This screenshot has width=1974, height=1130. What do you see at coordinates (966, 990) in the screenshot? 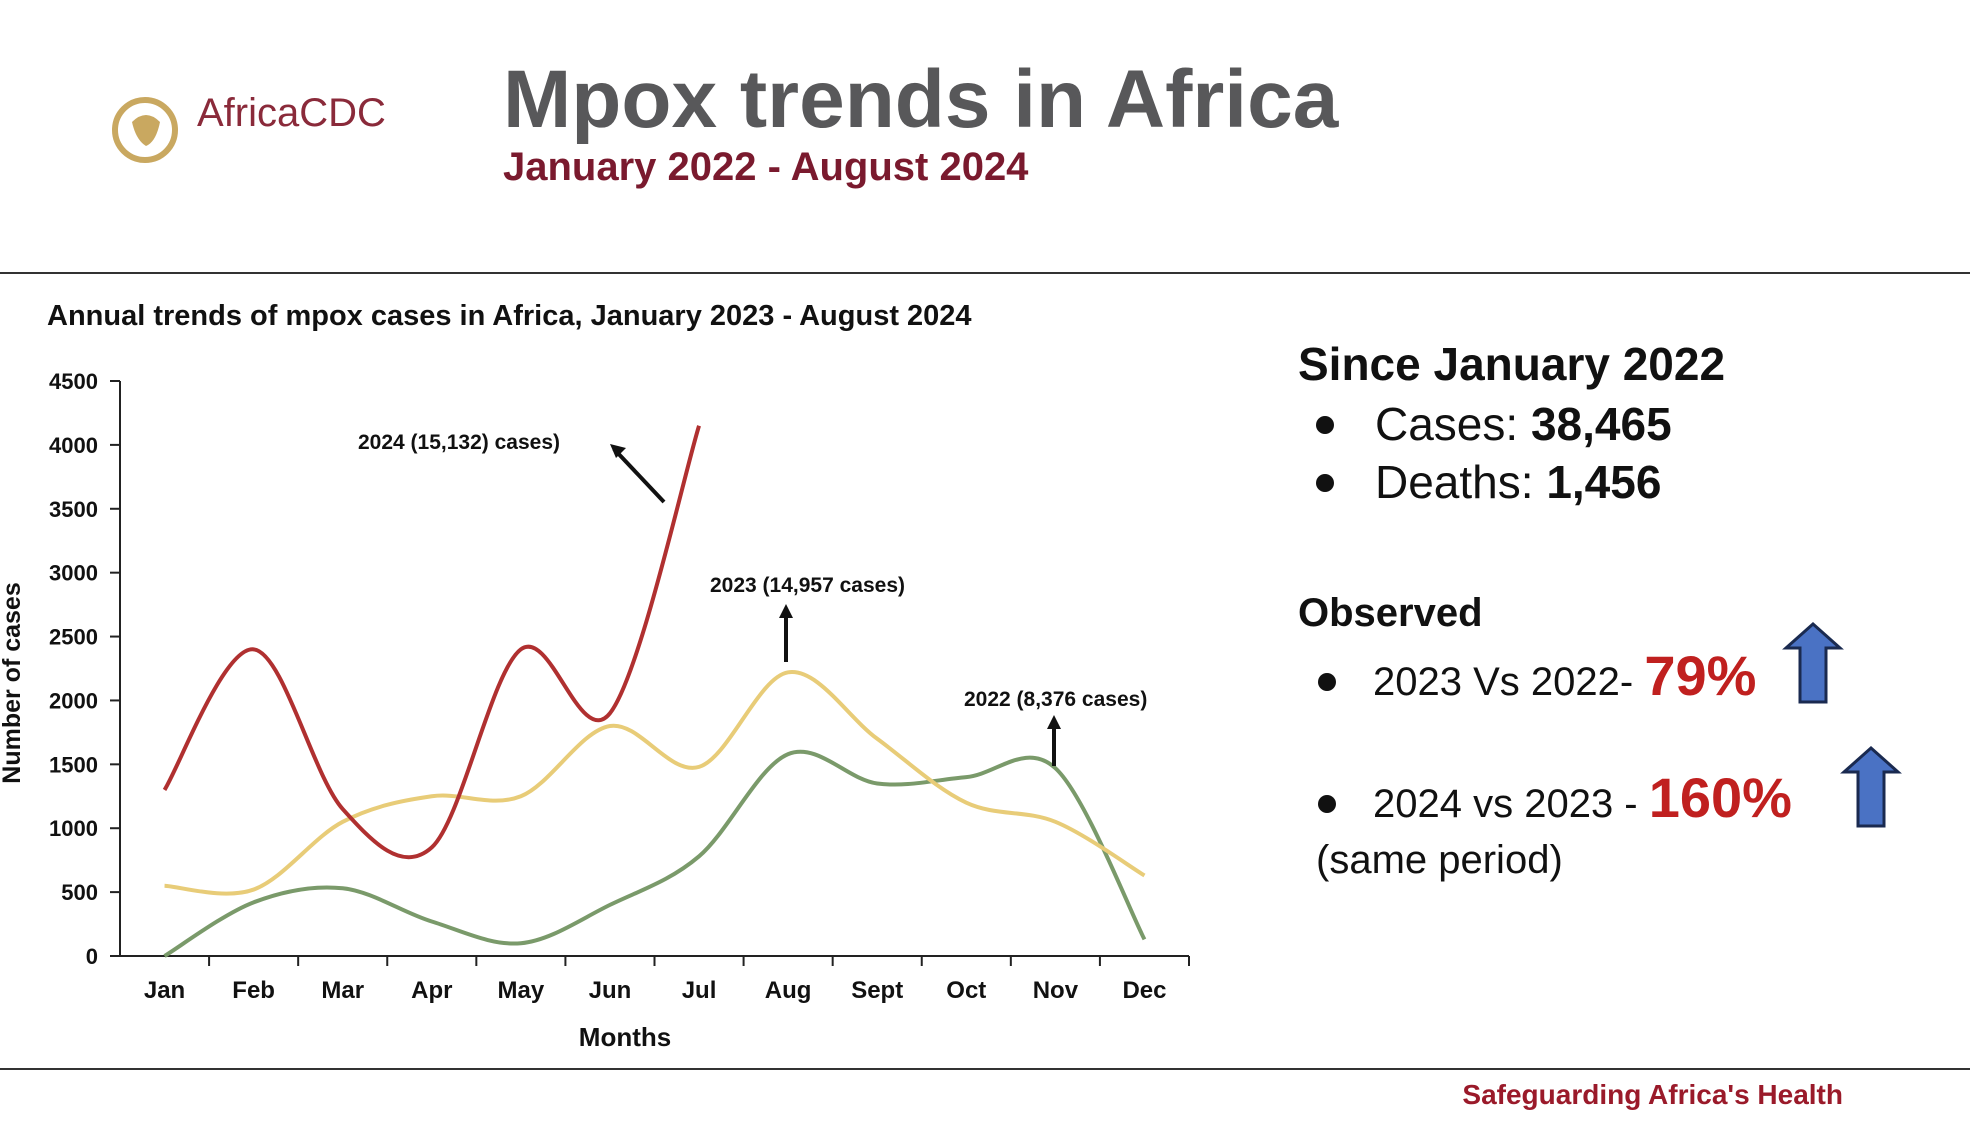
I see `x-tick-label: Oct` at bounding box center [966, 990].